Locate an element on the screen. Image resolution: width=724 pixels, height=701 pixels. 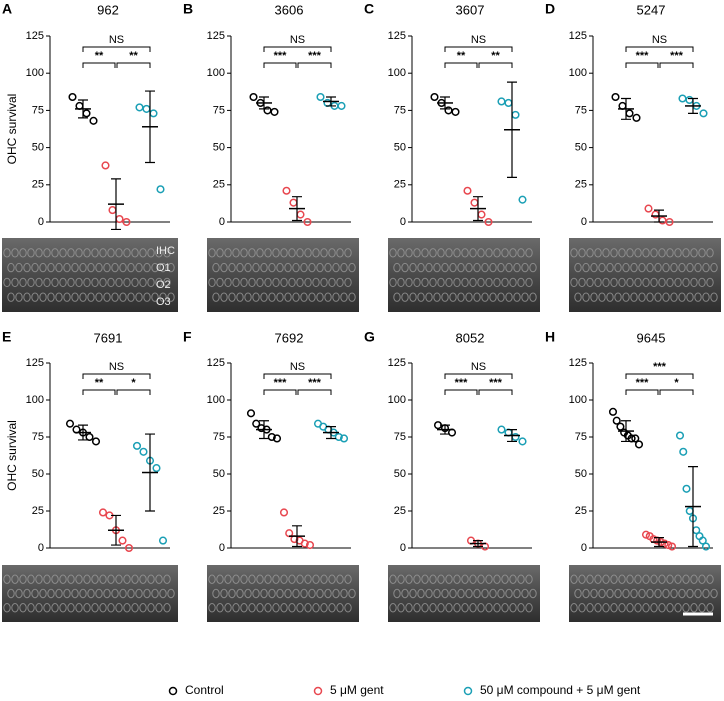
significance-label: ** is located at coordinates (461, 56).